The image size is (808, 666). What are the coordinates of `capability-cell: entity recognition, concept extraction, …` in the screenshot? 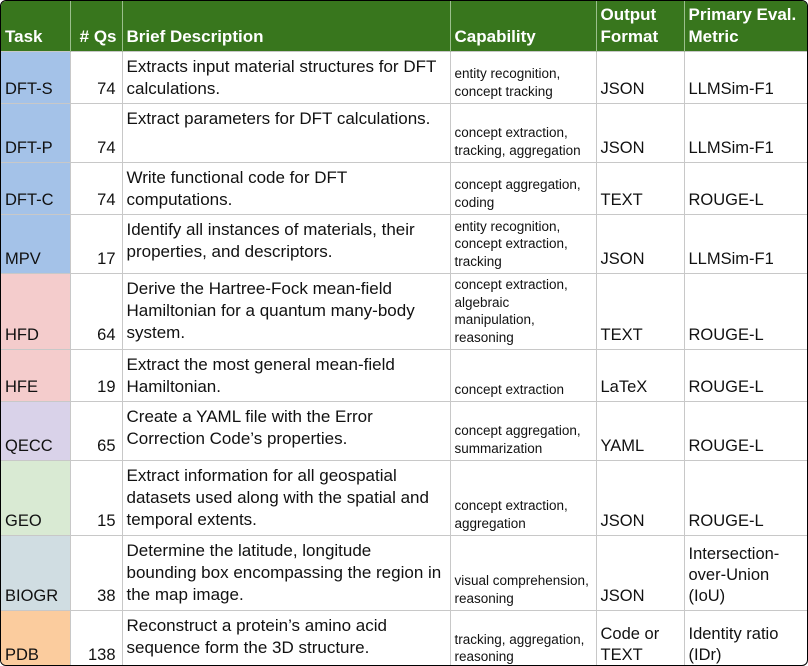 It's located at (522, 244).